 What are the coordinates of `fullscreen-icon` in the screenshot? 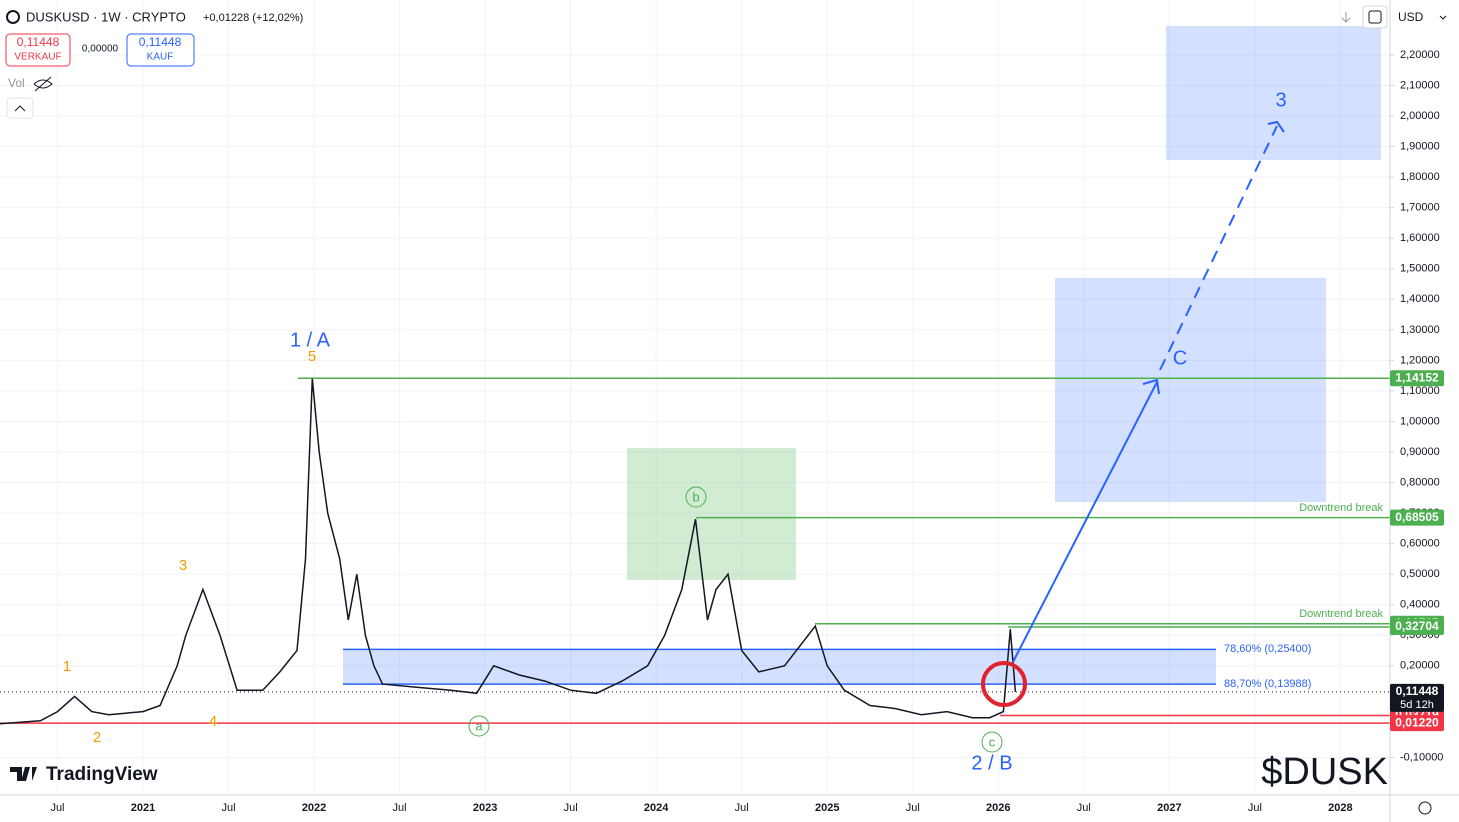 It's located at (1375, 17).